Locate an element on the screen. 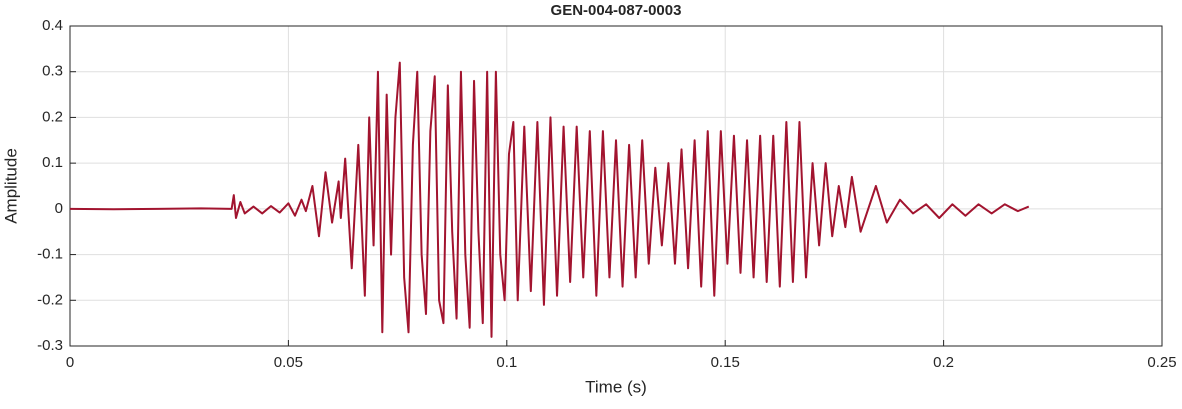 The height and width of the screenshot is (409, 1182). x-tick-label: 0.25 is located at coordinates (1161, 362).